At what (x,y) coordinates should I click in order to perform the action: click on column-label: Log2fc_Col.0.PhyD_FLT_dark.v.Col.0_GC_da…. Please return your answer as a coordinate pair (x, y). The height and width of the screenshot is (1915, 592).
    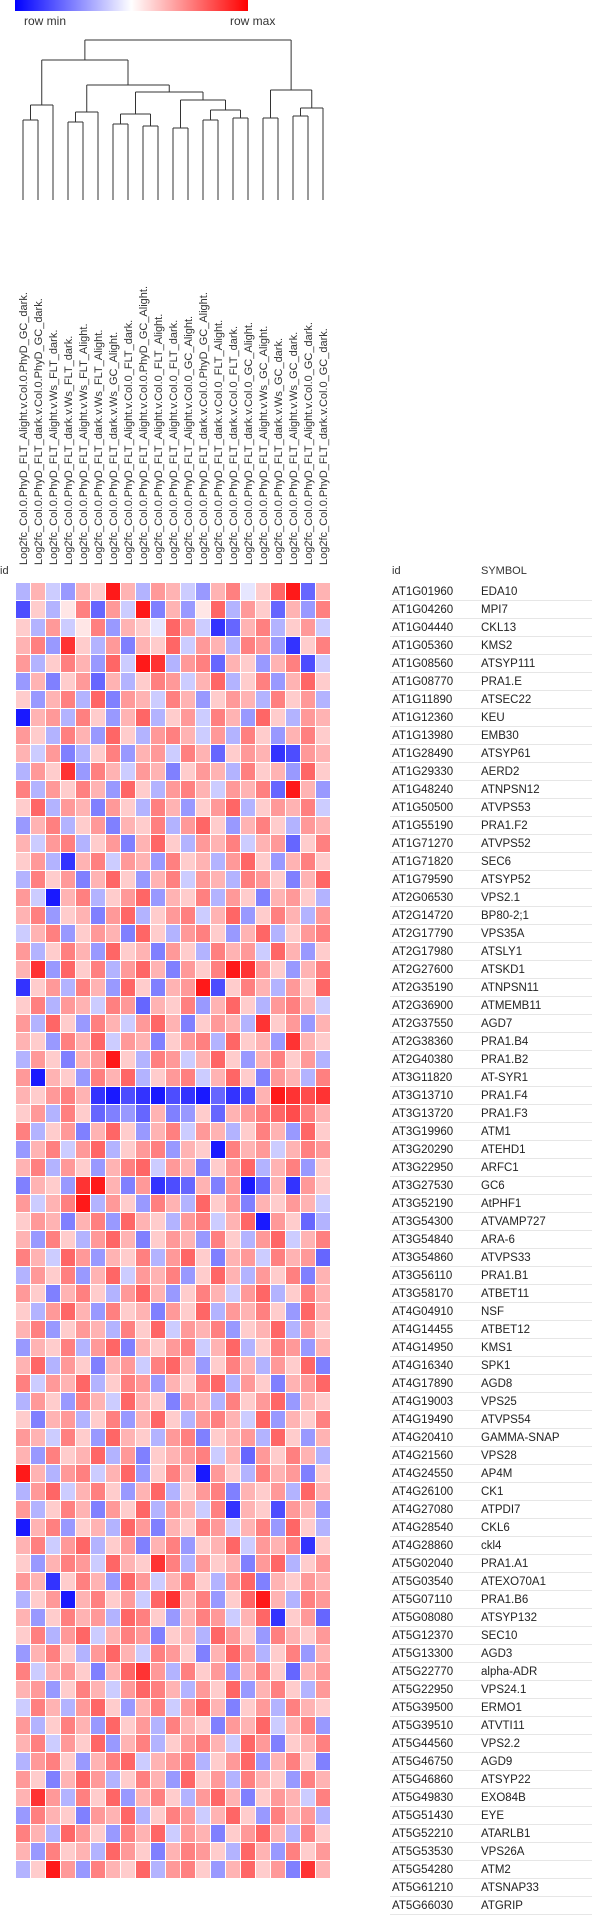
    Looking at the image, I should click on (324, 385).